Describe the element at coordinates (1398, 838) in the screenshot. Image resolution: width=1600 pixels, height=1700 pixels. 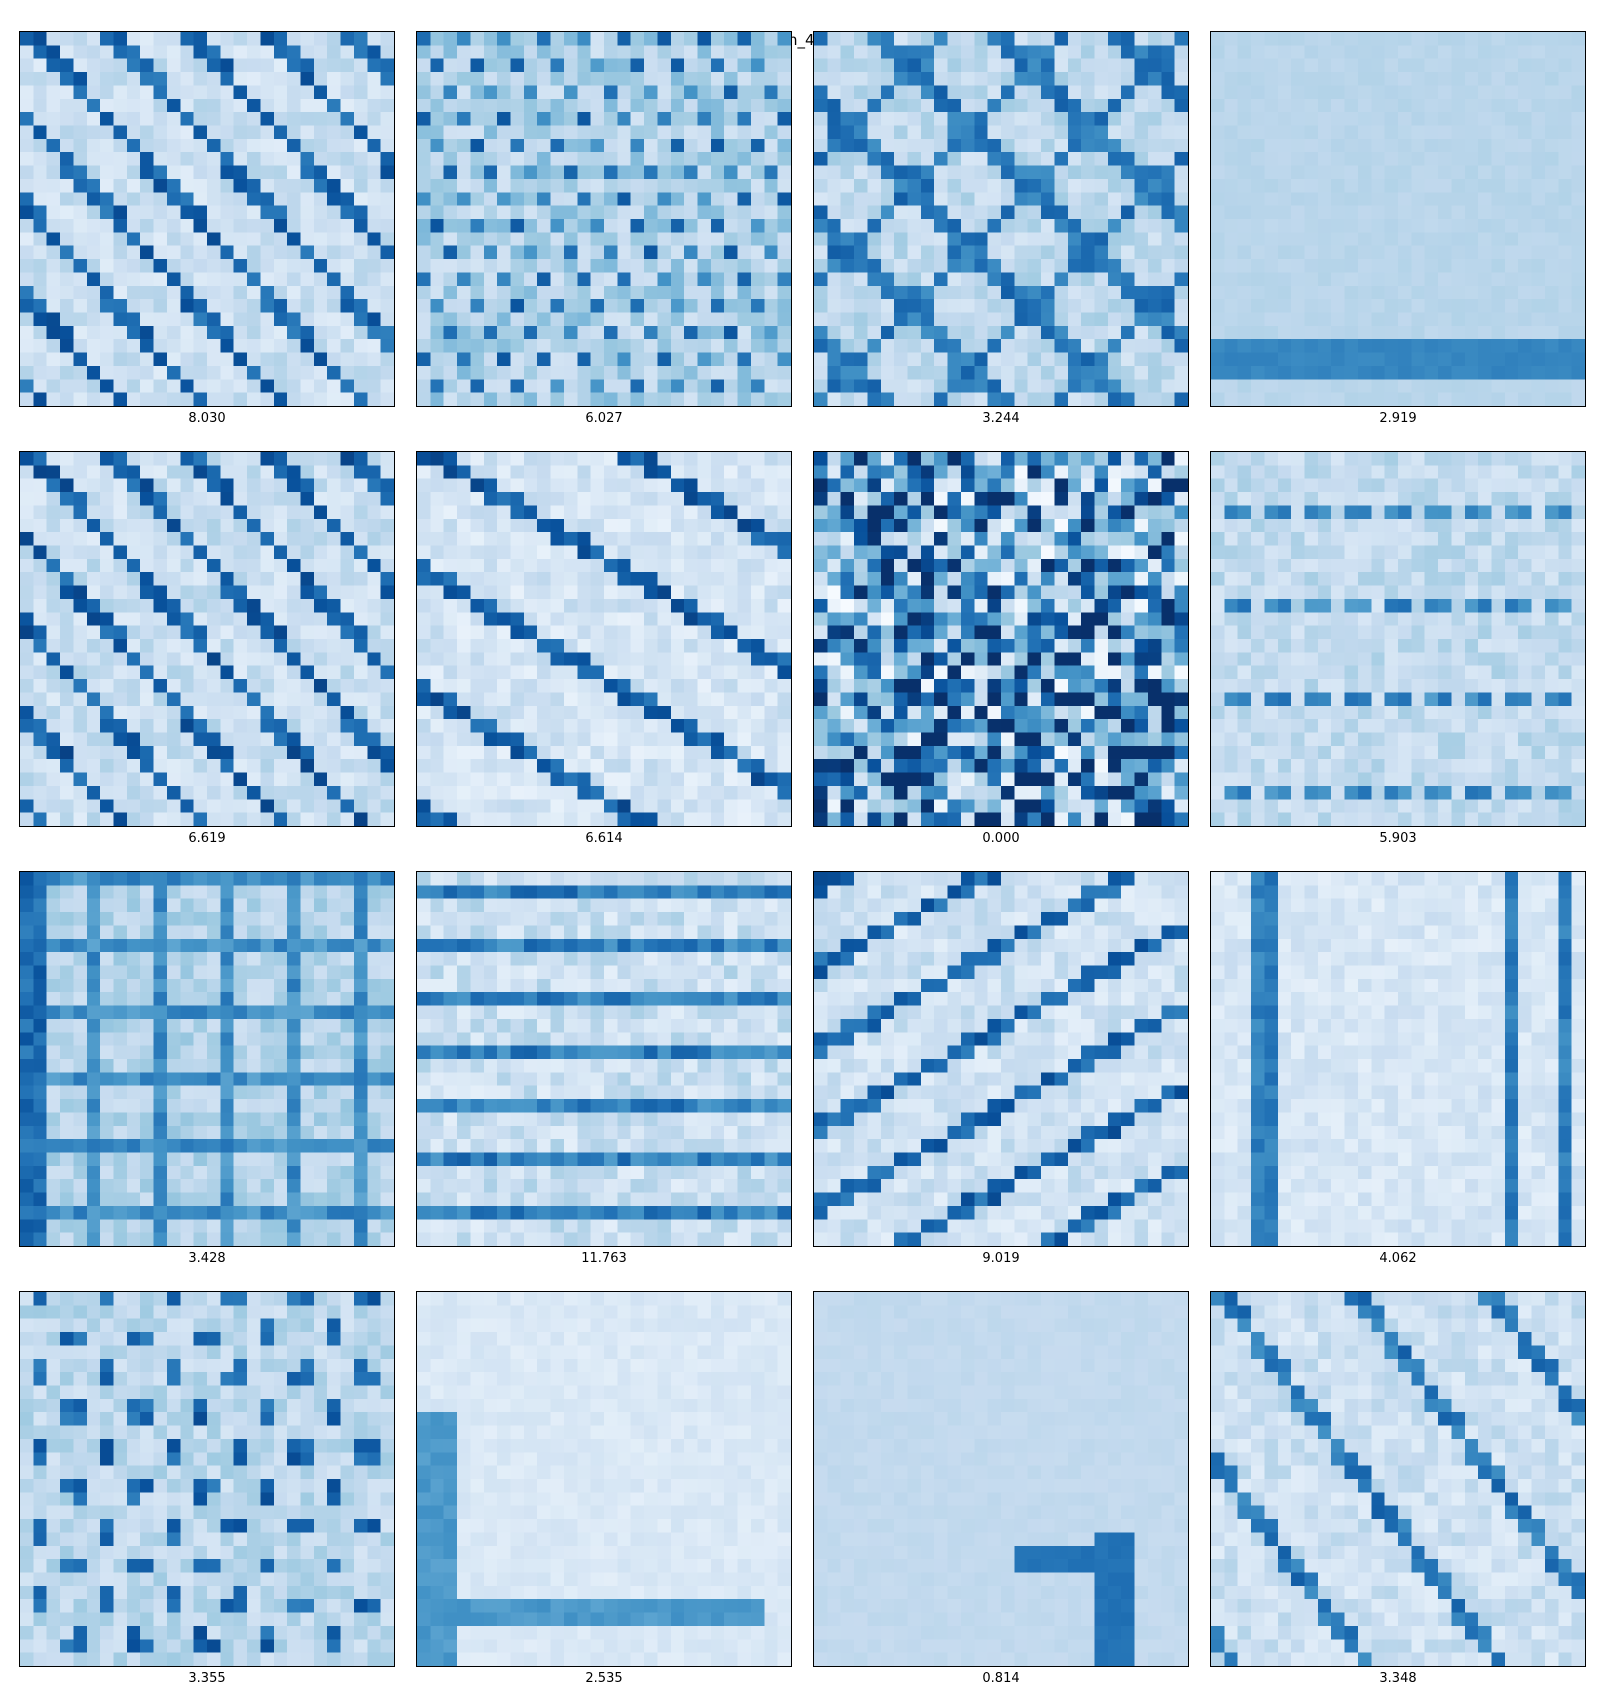
I see `filter-loss-label: 5.903` at that location.